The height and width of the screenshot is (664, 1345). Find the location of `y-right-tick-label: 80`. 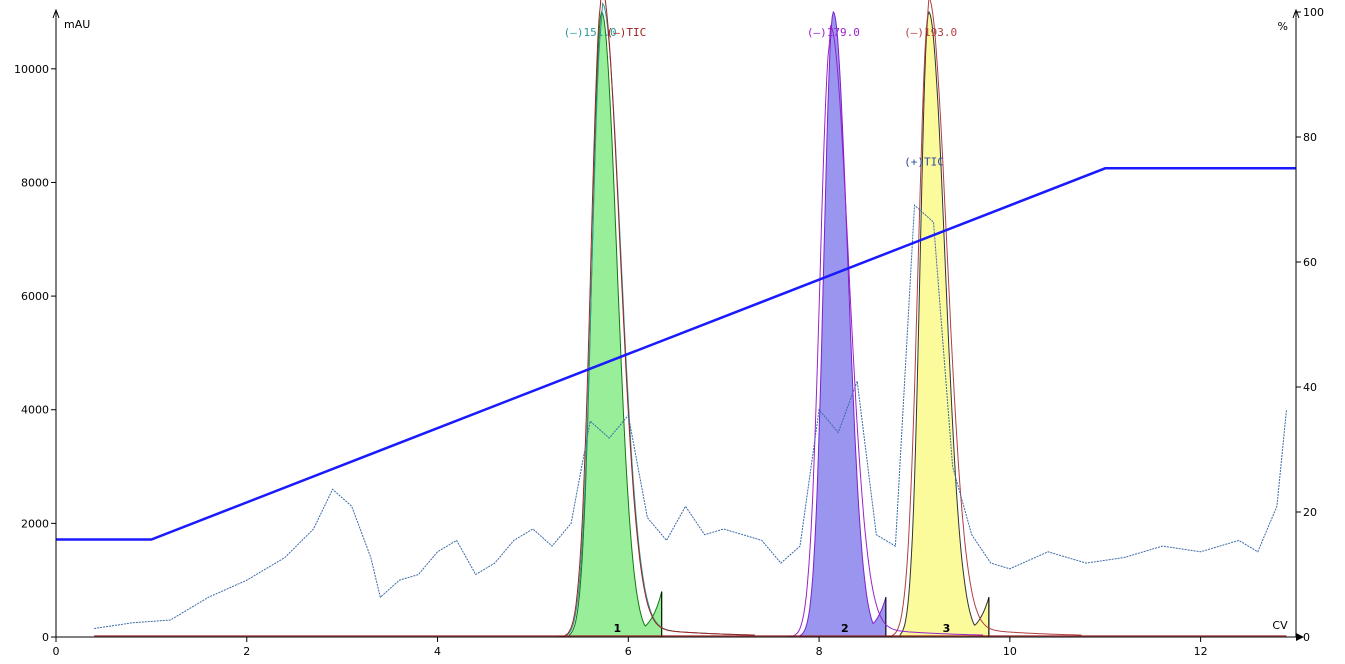

y-right-tick-label: 80 is located at coordinates (1310, 137).